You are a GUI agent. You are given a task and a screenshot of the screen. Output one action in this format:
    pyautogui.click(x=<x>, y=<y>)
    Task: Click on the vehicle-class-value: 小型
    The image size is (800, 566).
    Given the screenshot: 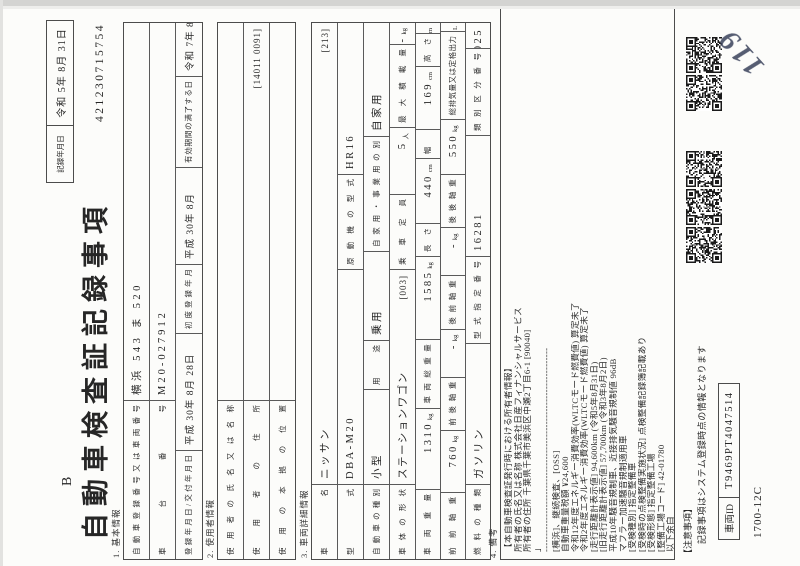 What is the action you would take?
    pyautogui.click(x=376, y=437)
    